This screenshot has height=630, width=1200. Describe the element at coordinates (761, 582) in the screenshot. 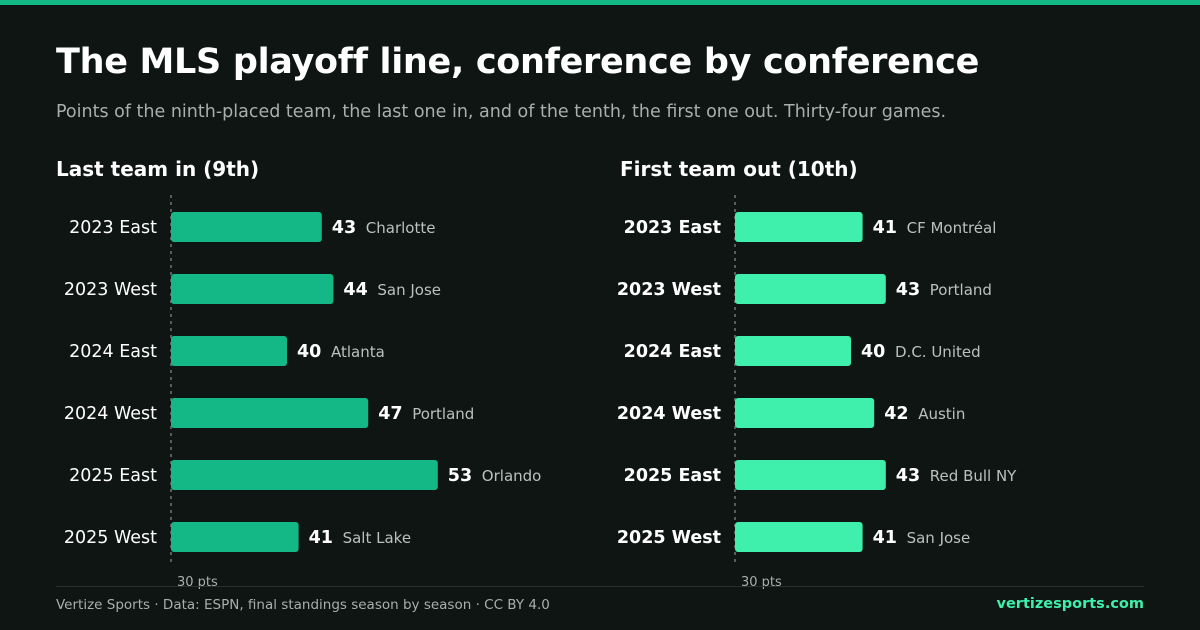

I see `first-out-baseline-label: 30 pts` at that location.